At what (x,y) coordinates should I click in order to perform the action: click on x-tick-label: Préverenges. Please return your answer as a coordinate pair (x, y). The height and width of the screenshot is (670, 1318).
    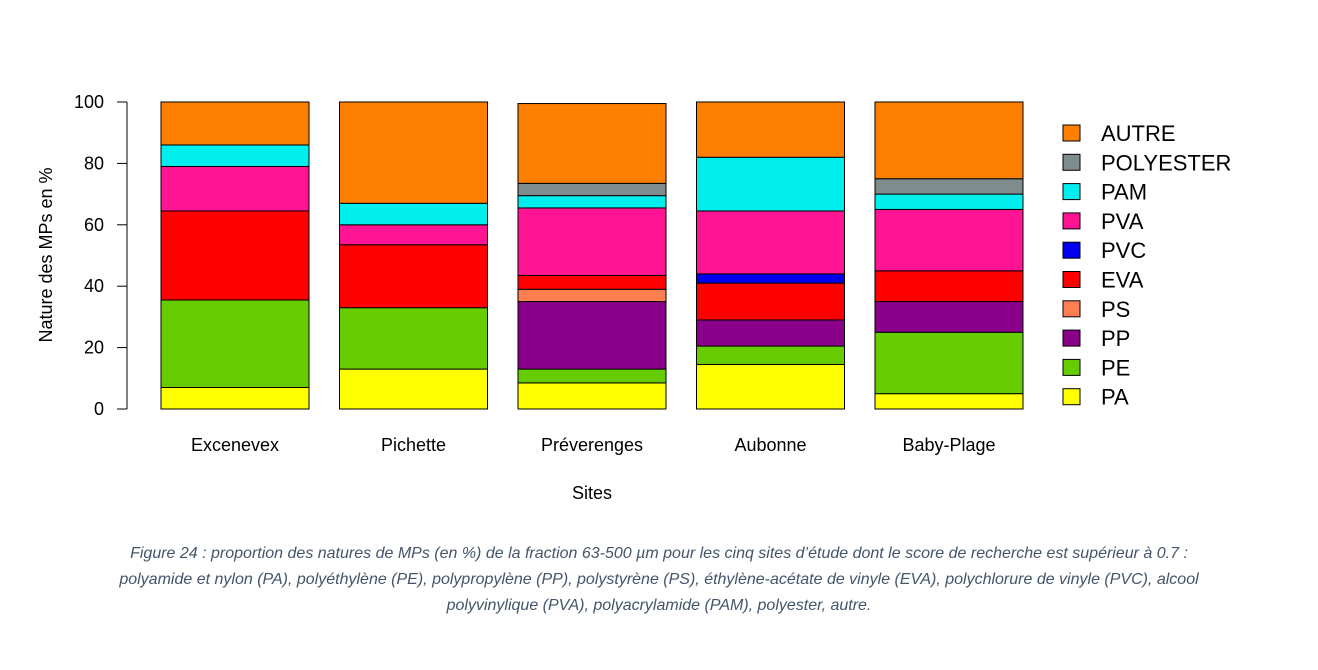
    Looking at the image, I should click on (592, 445).